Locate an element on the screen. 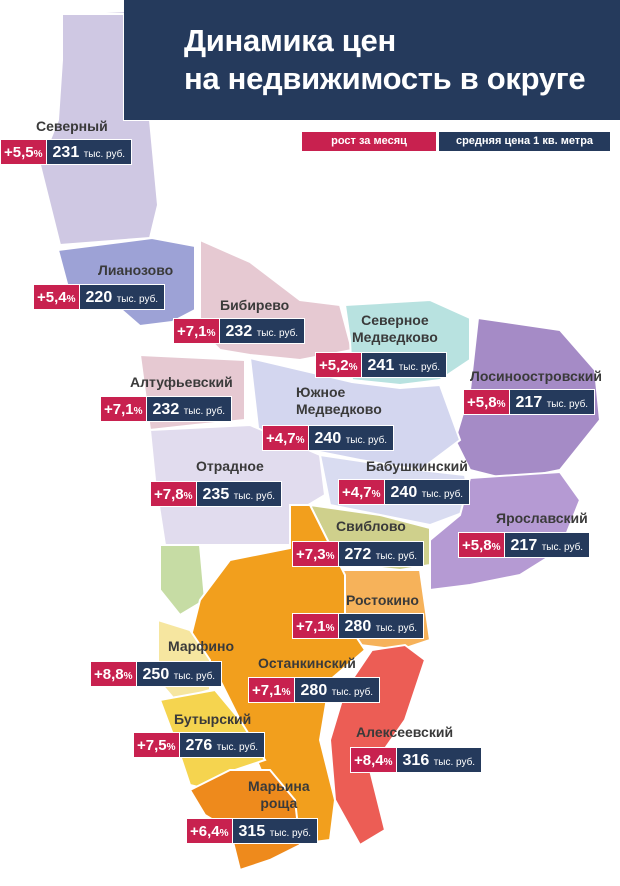  legend-growth: рост за месяц is located at coordinates (369, 141).